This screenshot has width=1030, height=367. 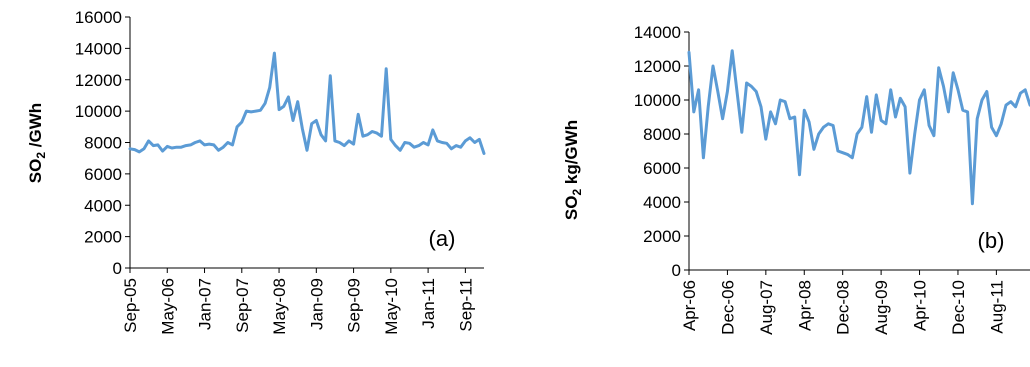 I want to click on x-tick-label: Dec-10, so click(x=958, y=307).